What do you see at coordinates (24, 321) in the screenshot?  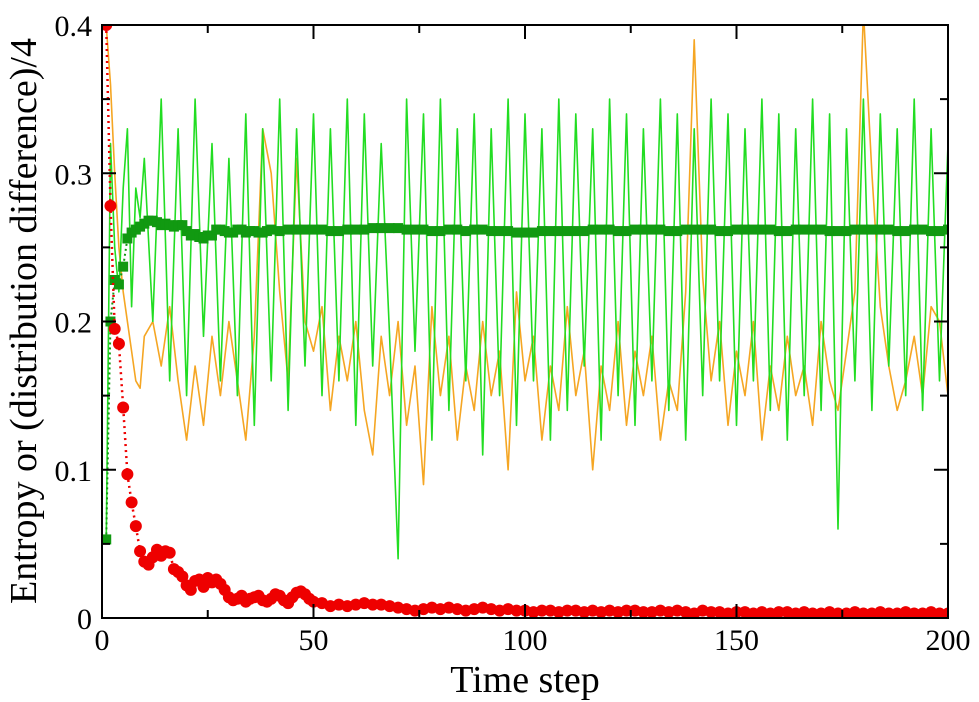 I see `y-axis-title: Entropy or (distribution difference)/4` at bounding box center [24, 321].